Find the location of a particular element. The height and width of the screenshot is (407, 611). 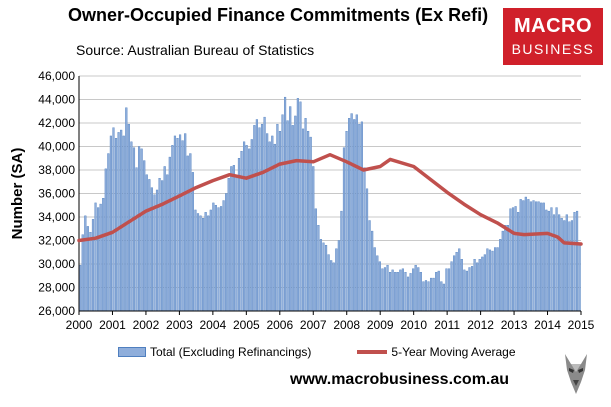

x-tick-label: 2011 is located at coordinates (447, 325).